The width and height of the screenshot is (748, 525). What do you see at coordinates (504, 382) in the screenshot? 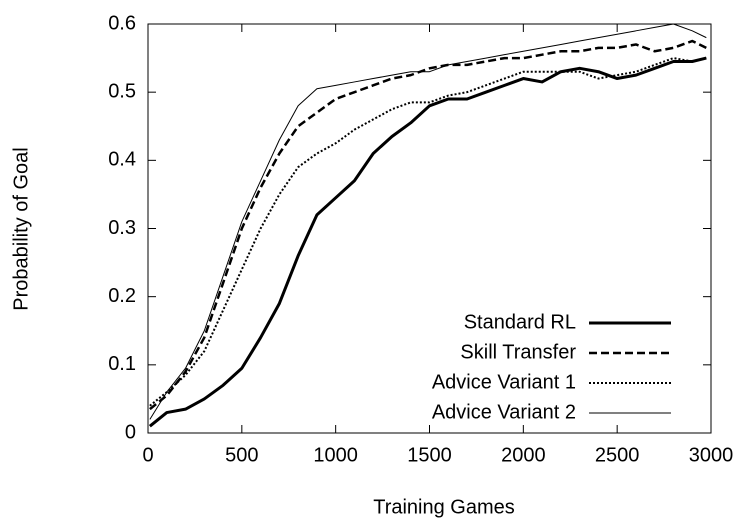
I see `legend-label: Advice Variant 1` at bounding box center [504, 382].